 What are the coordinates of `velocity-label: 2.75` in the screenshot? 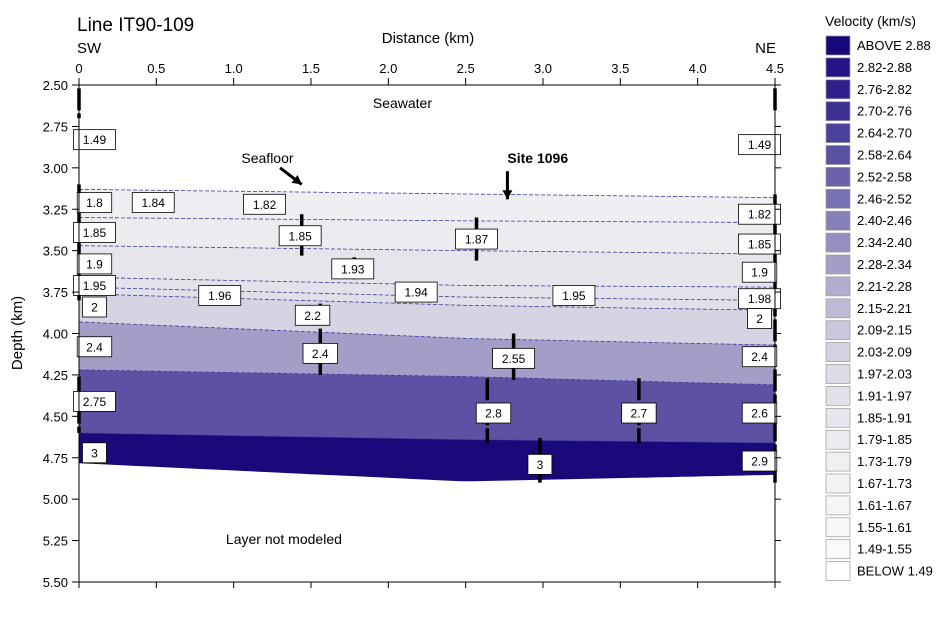 It's located at (95, 402).